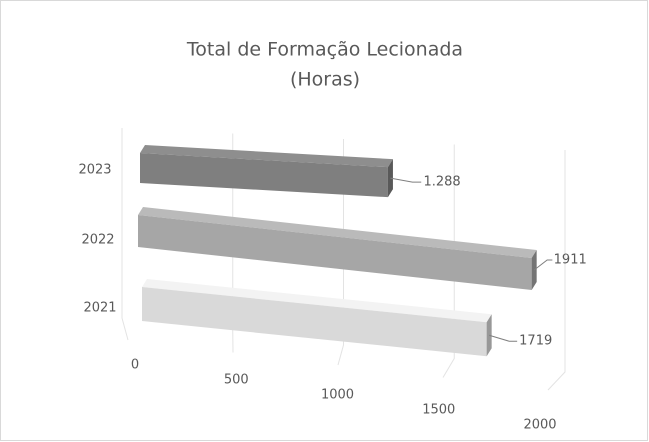 The width and height of the screenshot is (649, 442). Describe the element at coordinates (135, 365) in the screenshot. I see `x-tick-label: 0` at that location.